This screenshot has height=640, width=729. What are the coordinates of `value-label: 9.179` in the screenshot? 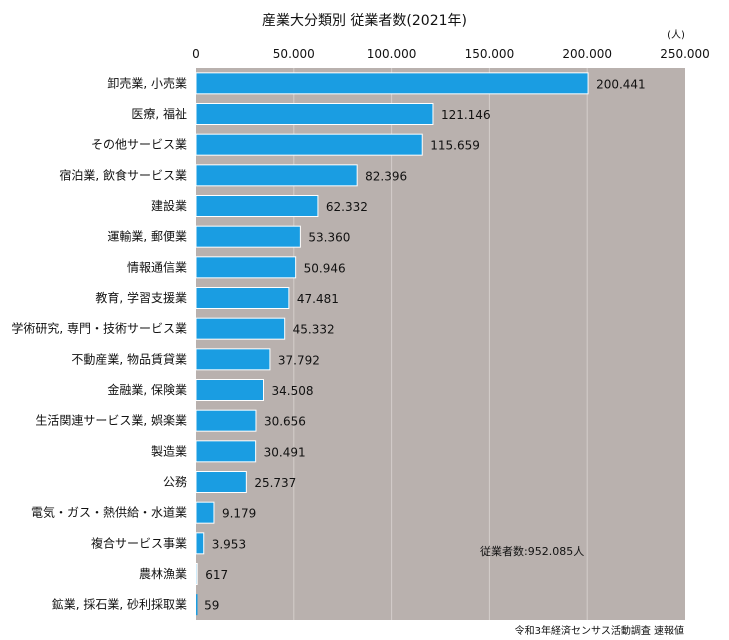 It's located at (239, 514).